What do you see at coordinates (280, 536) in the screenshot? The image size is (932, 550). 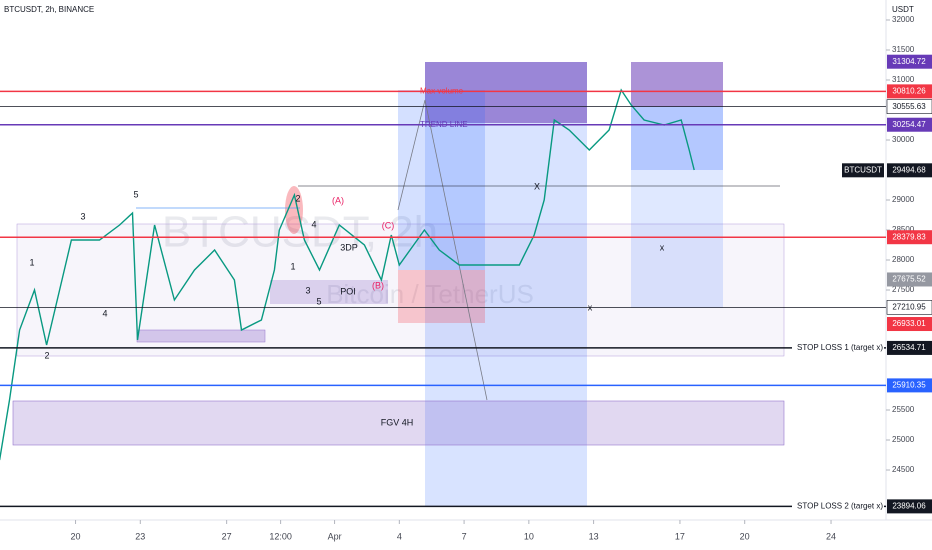 I see `x-tick-label: 12:00` at bounding box center [280, 536].